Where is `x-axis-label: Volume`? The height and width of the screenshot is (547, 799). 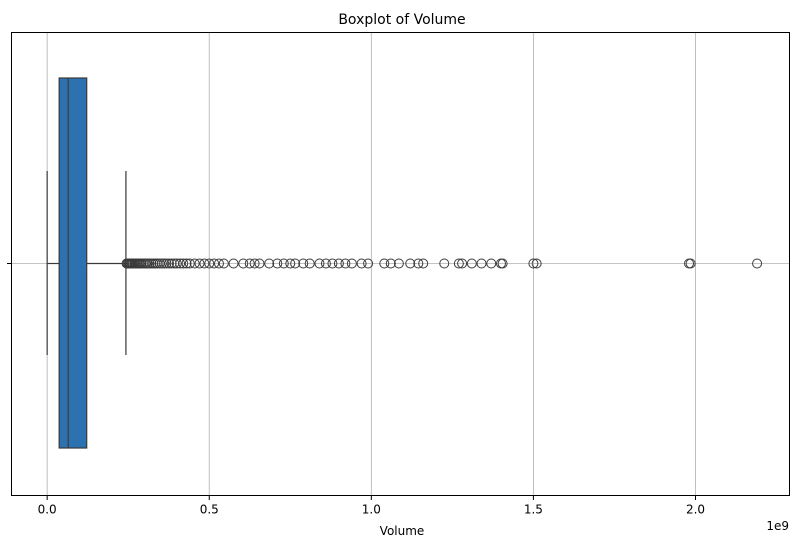 x-axis-label: Volume is located at coordinates (402, 531).